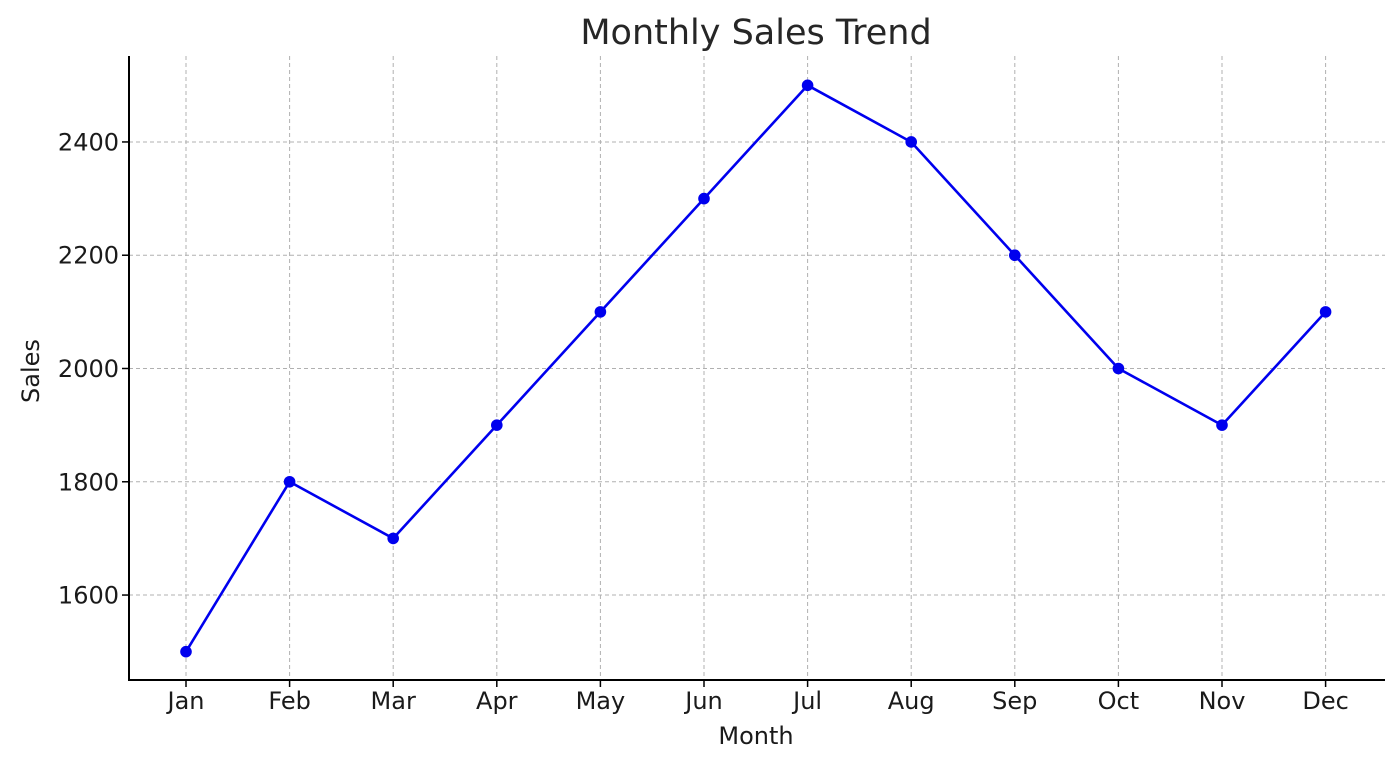 The image size is (1400, 767). Describe the element at coordinates (289, 701) in the screenshot. I see `x-tick-label-feb: Feb` at that location.